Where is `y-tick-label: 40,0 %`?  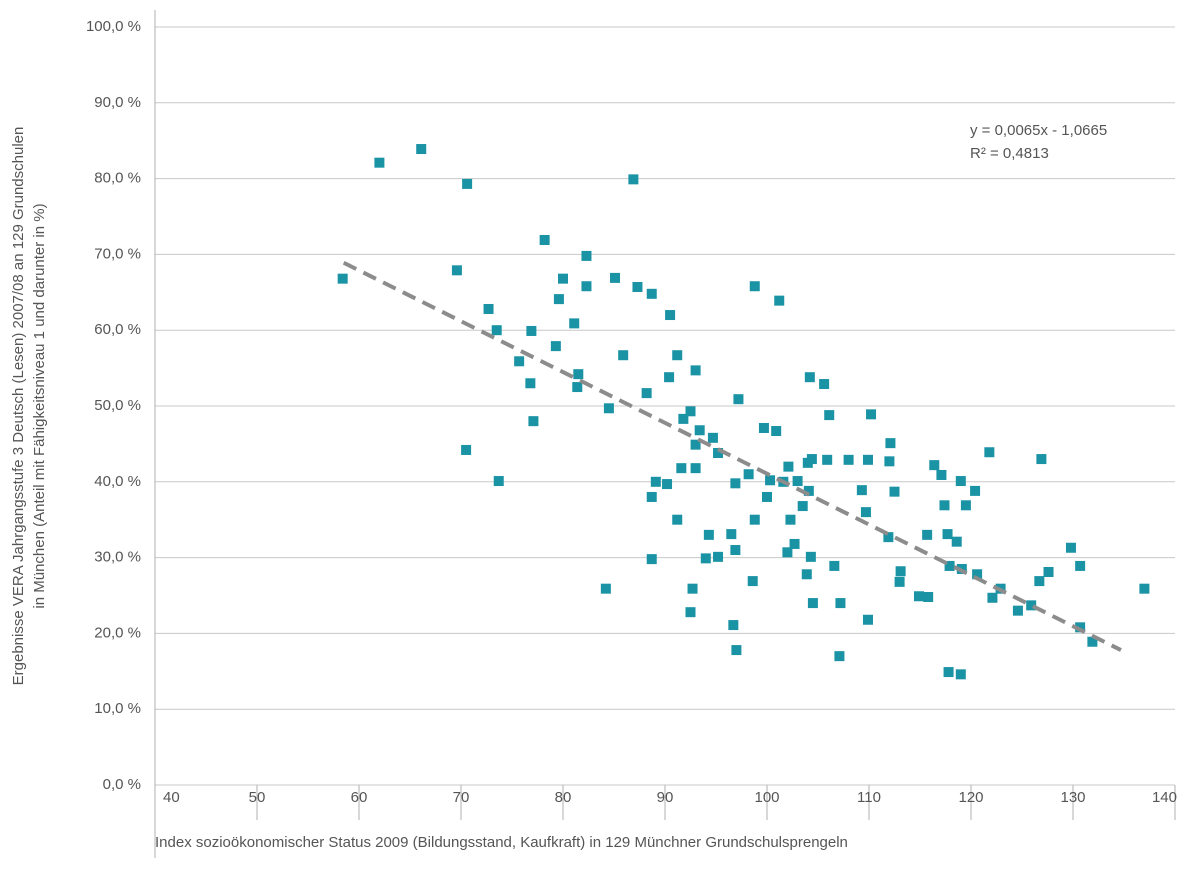
y-tick-label: 40,0 % is located at coordinates (117, 481).